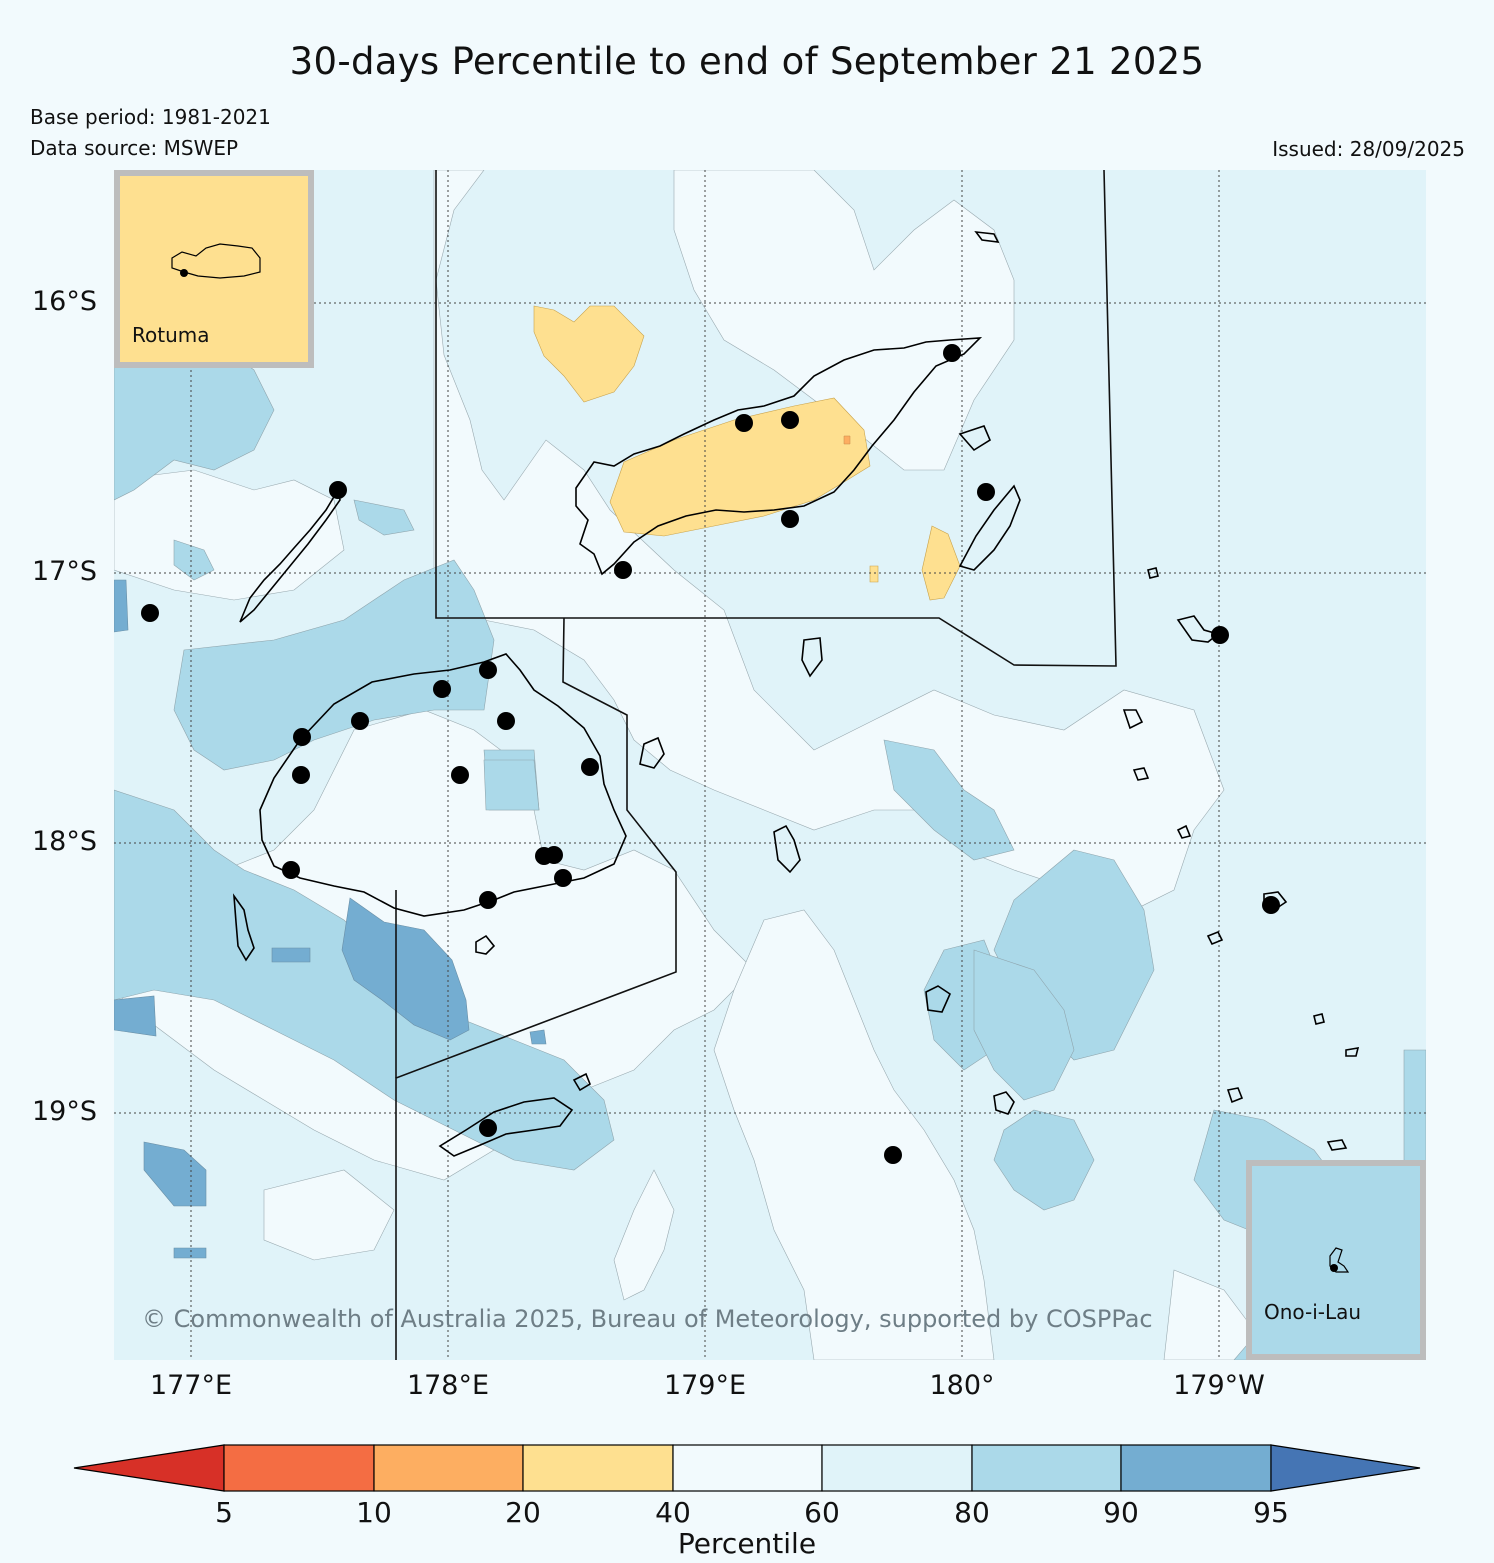  Describe the element at coordinates (938, 999) in the screenshot. I see `lakeba-coast` at that location.